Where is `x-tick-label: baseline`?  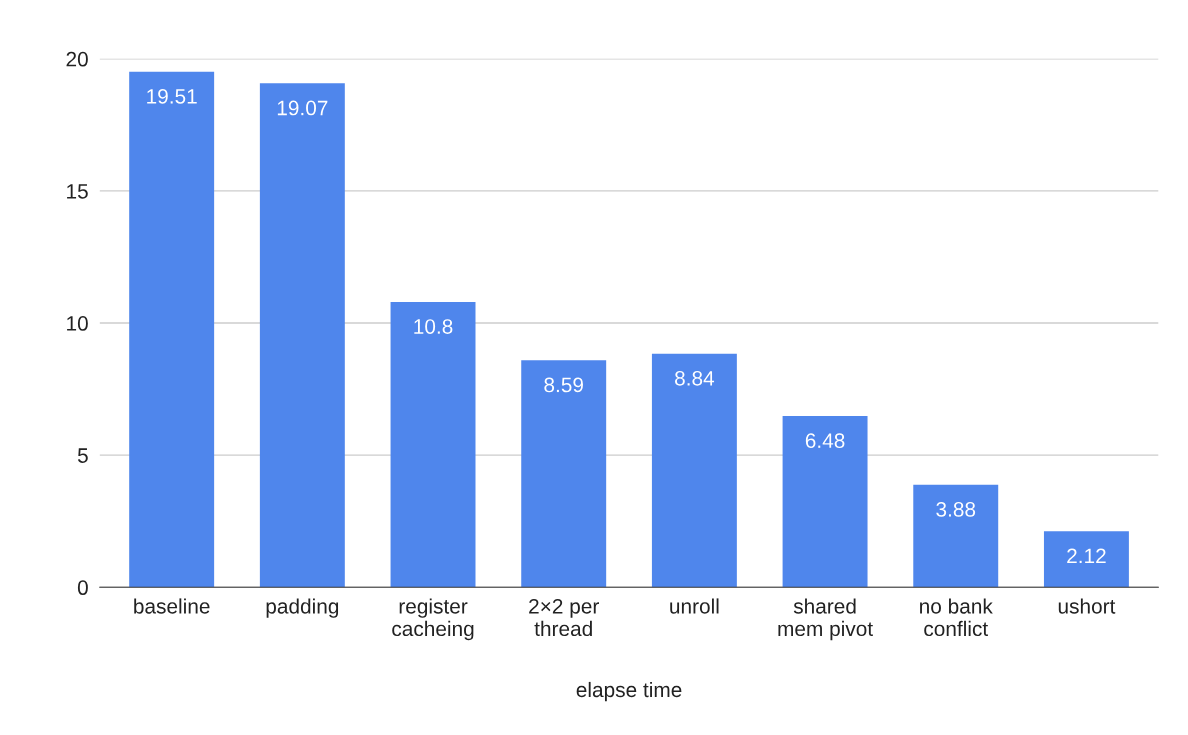
x-tick-label: baseline is located at coordinates (172, 606).